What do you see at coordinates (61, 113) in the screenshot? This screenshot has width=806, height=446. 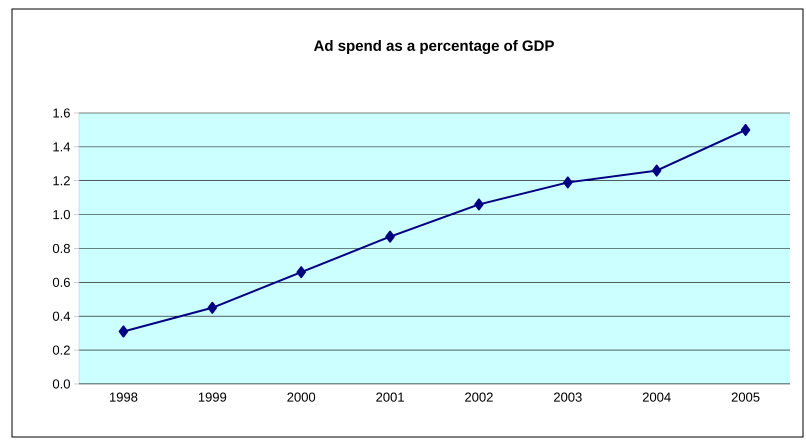 I see `y-tick-label: 1.6` at bounding box center [61, 113].